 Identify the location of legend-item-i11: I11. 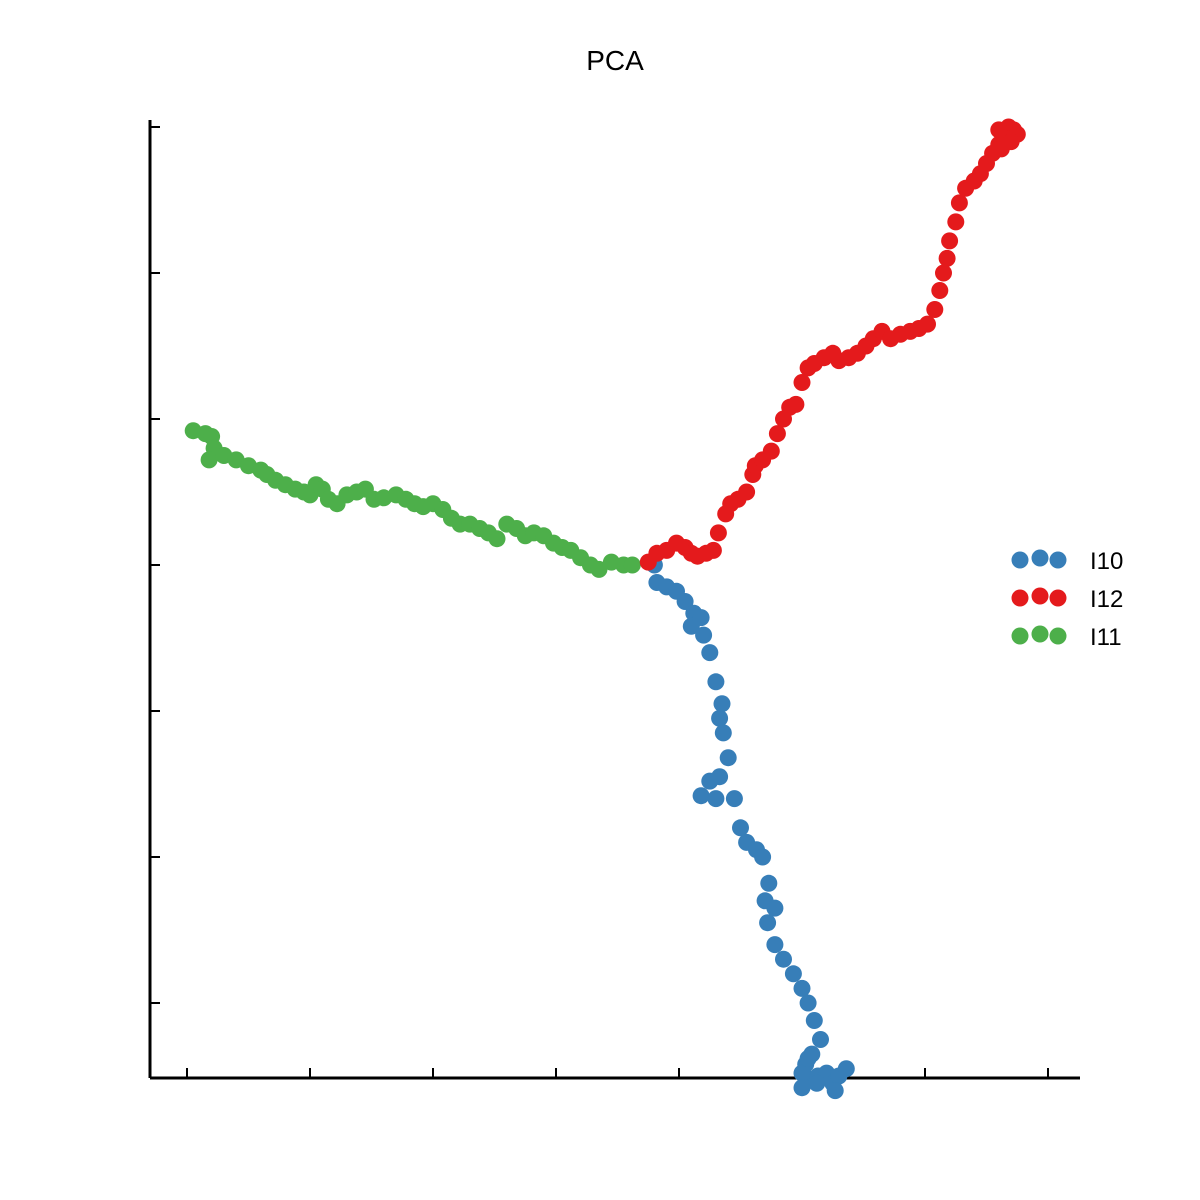
(1066, 637).